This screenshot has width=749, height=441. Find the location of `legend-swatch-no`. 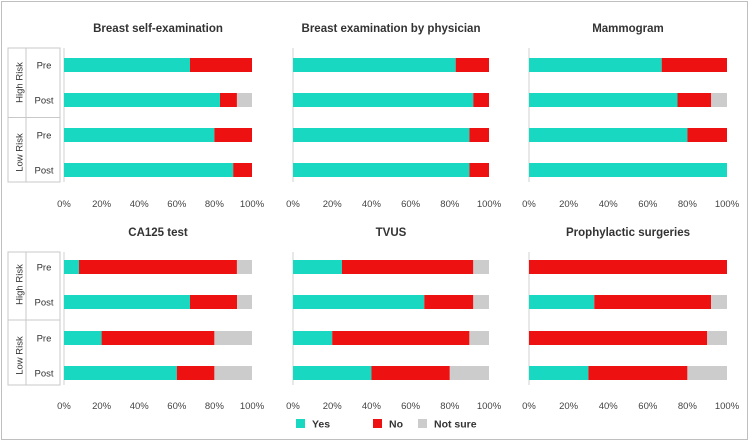

legend-swatch-no is located at coordinates (377, 423).